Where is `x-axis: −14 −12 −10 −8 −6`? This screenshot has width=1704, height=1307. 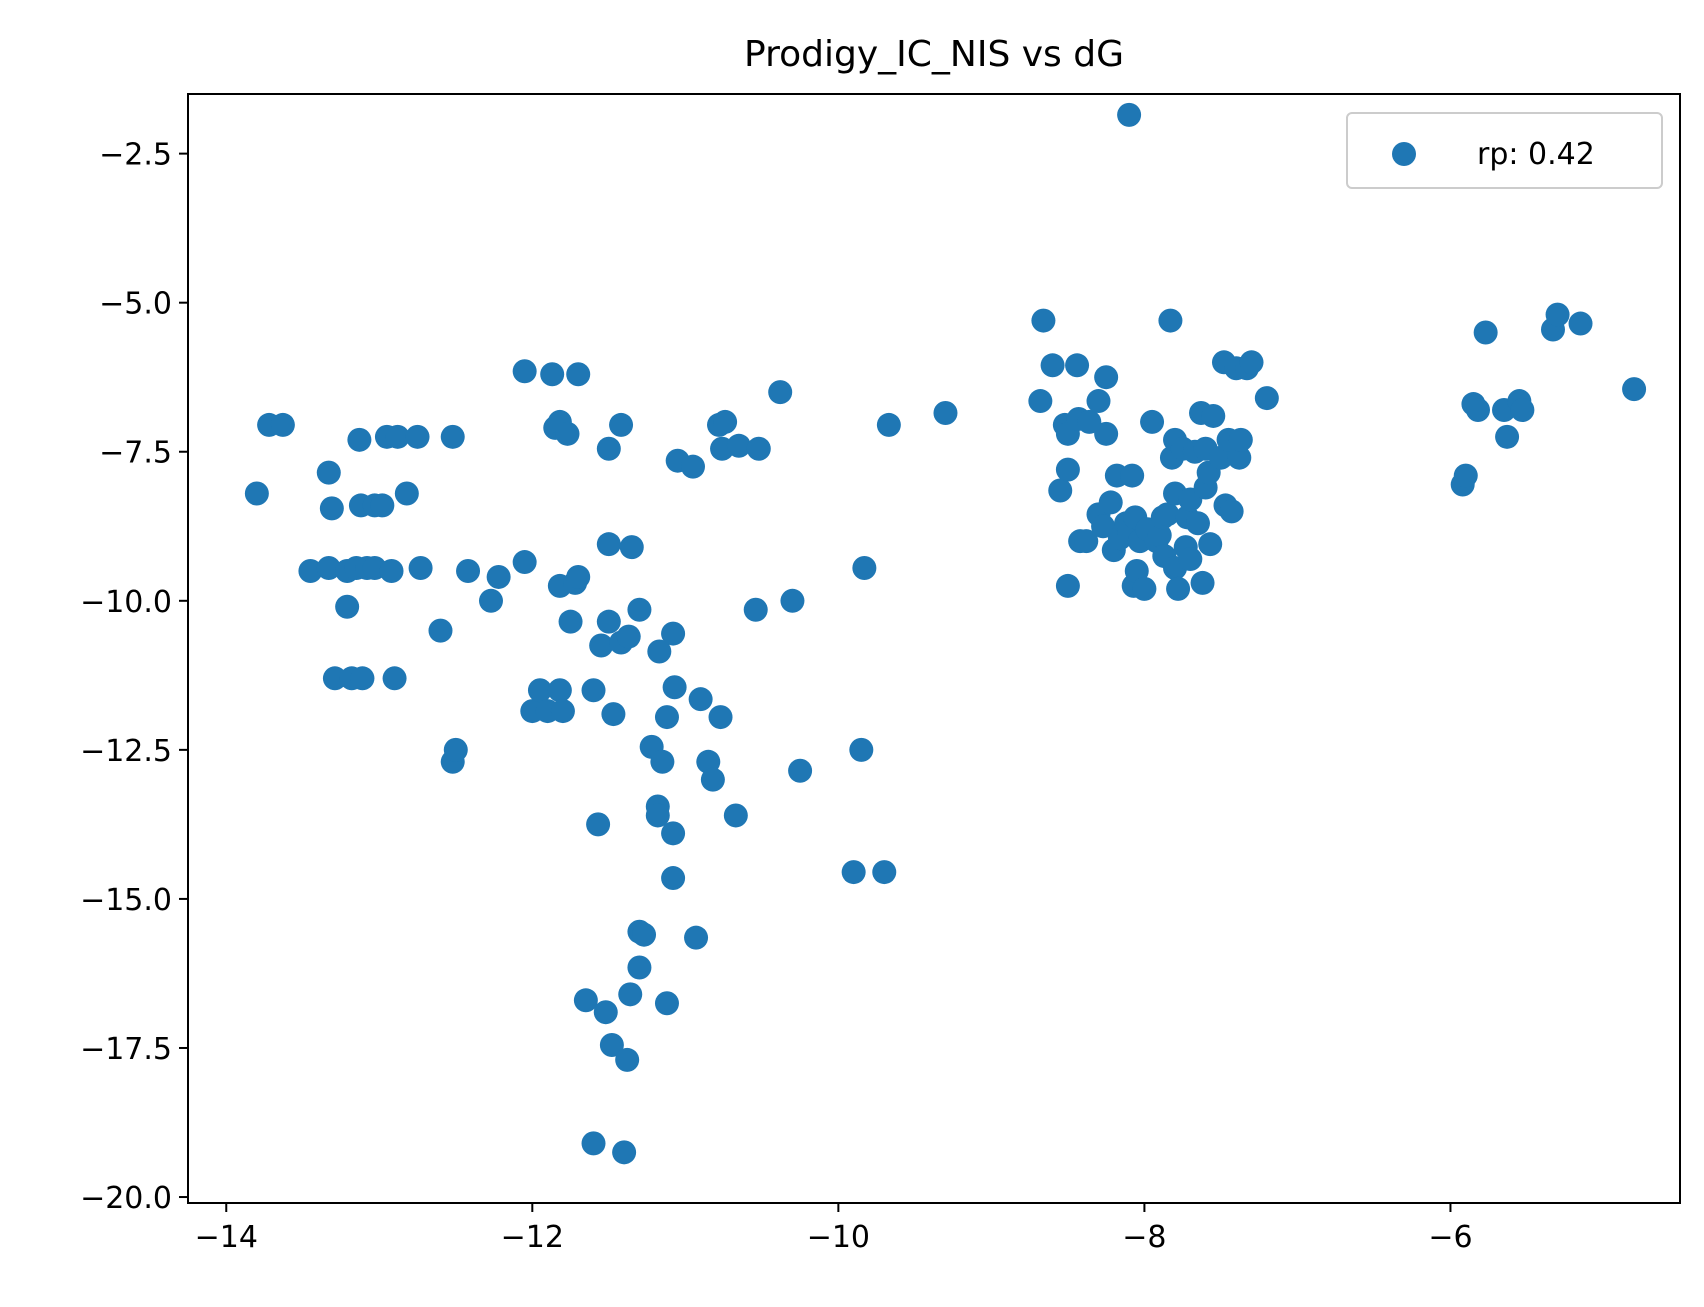 x-axis: −14 −12 −10 −8 −6 is located at coordinates (834, 1229).